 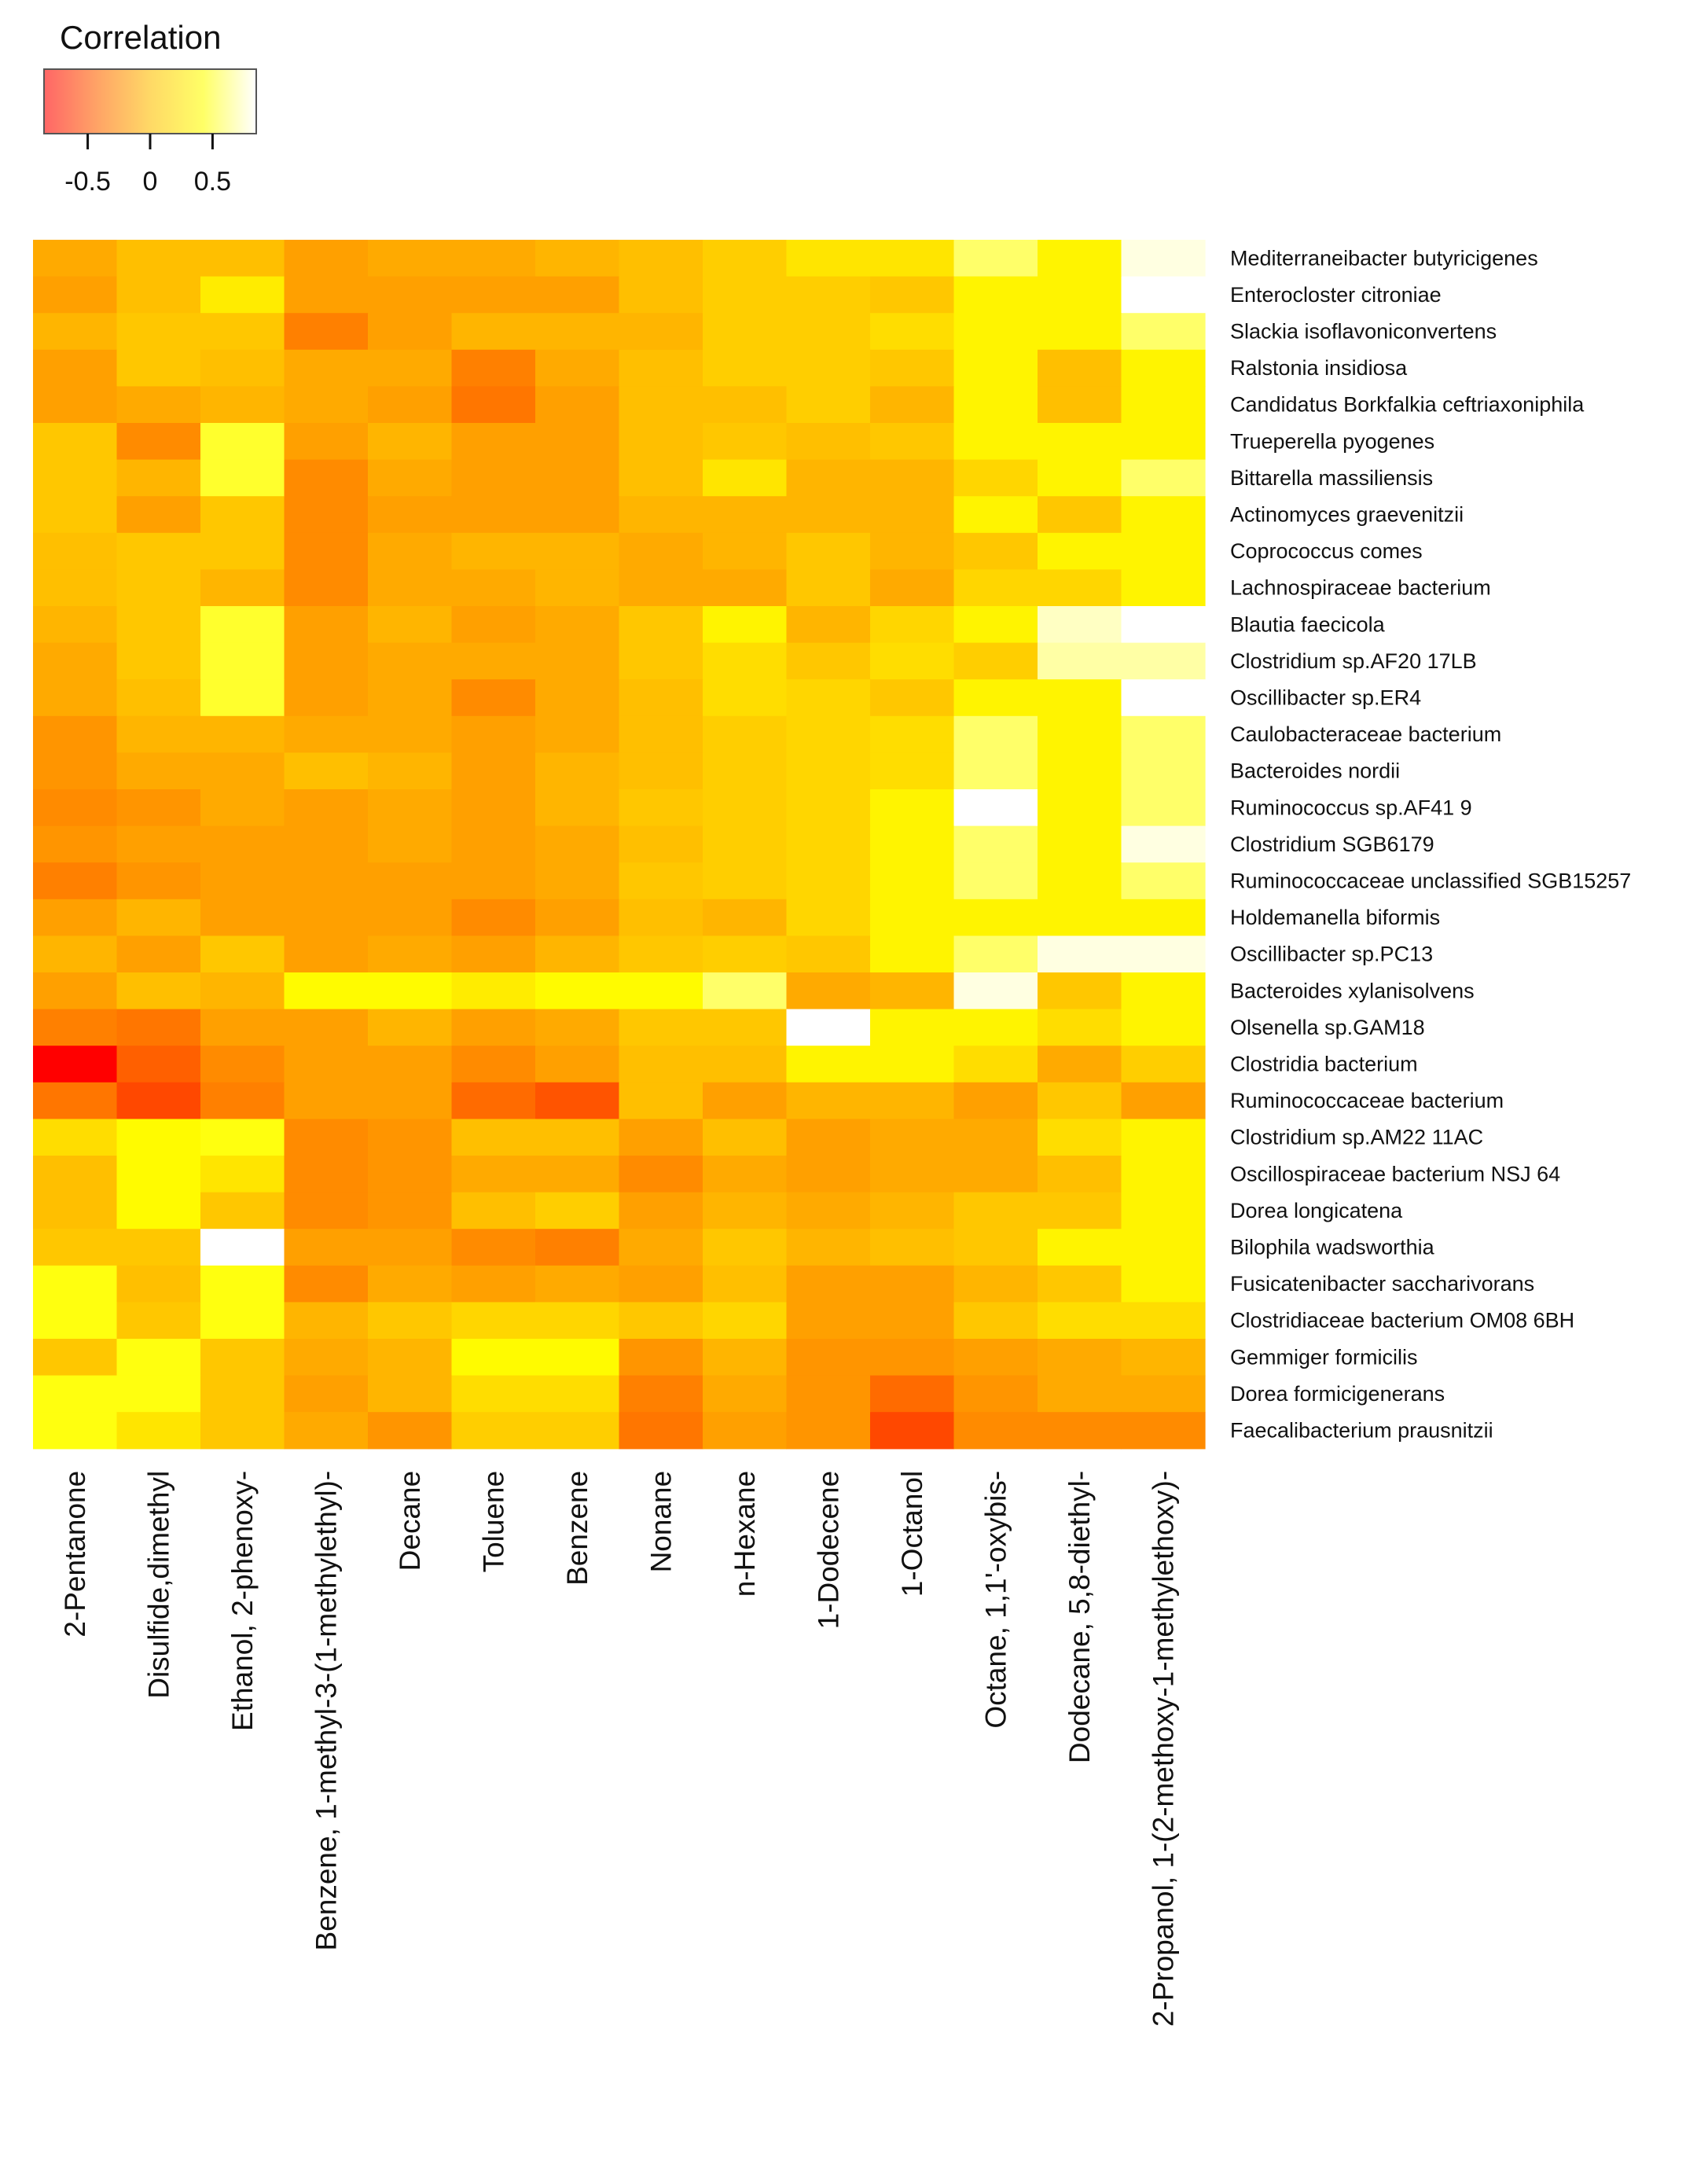 What do you see at coordinates (150, 101) in the screenshot?
I see `legend-colorbar` at bounding box center [150, 101].